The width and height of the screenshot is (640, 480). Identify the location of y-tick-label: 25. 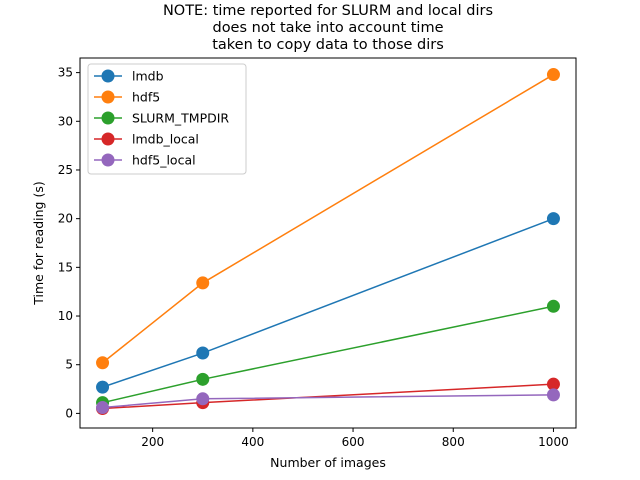
(65, 170).